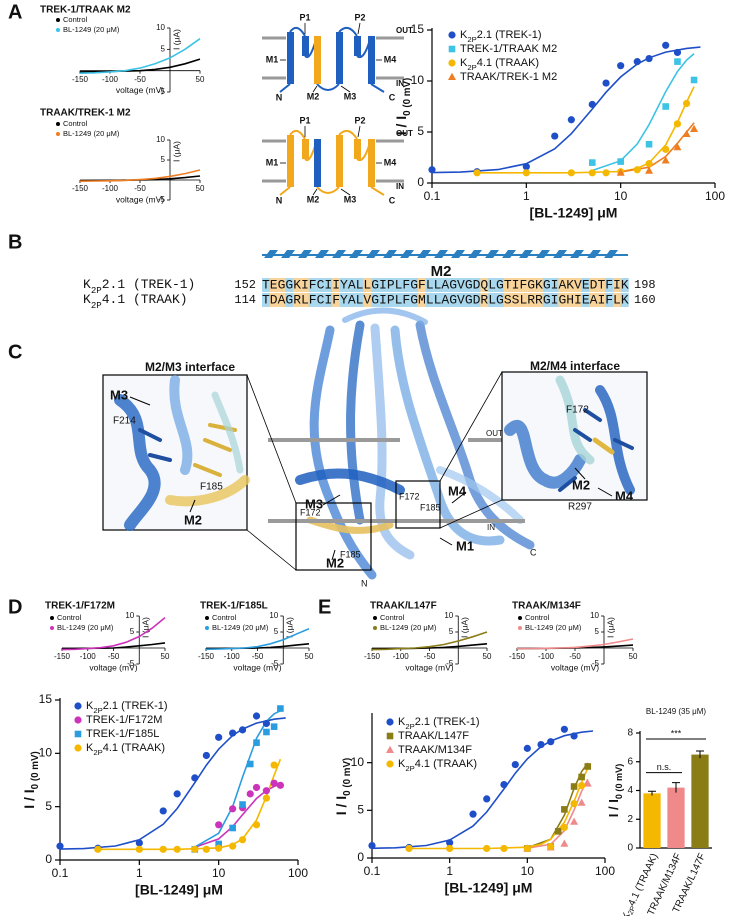 Image resolution: width=741 pixels, height=916 pixels. What do you see at coordinates (533, 552) in the screenshot?
I see `terminus-label: C` at bounding box center [533, 552].